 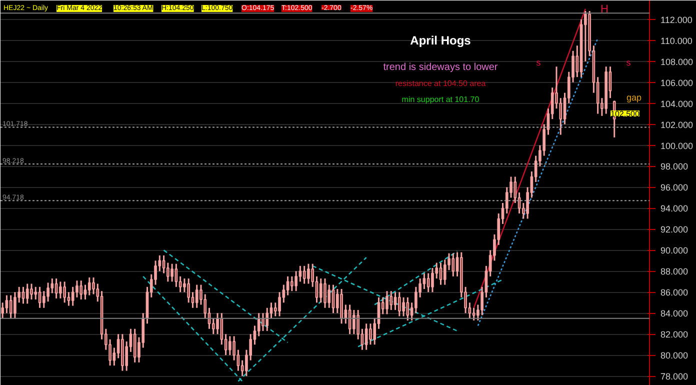 I want to click on y-tick-label: 82.000, so click(x=674, y=335).